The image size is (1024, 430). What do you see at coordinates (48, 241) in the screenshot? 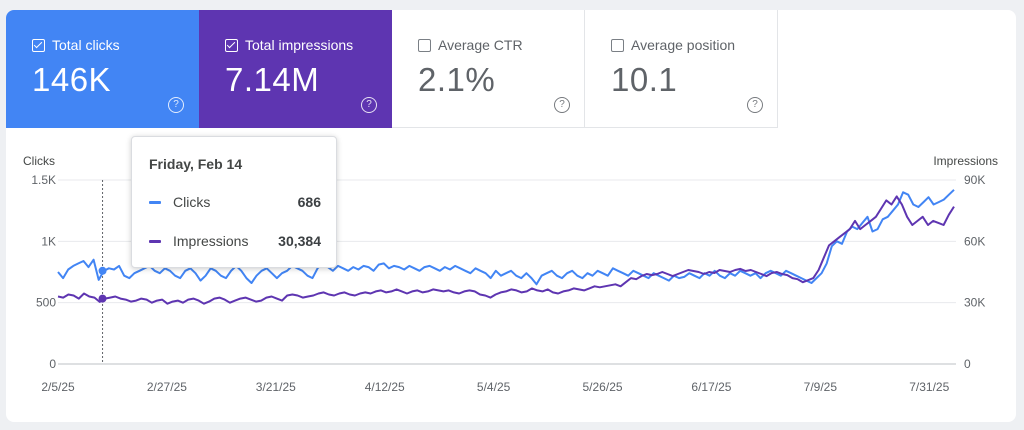
I see `left-tick-label: 1K` at bounding box center [48, 241].